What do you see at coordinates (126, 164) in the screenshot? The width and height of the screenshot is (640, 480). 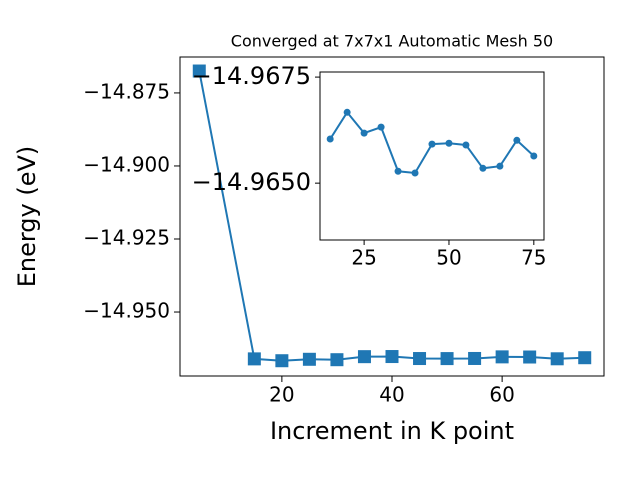 I see `y-tick-label: −14.900` at bounding box center [126, 164].